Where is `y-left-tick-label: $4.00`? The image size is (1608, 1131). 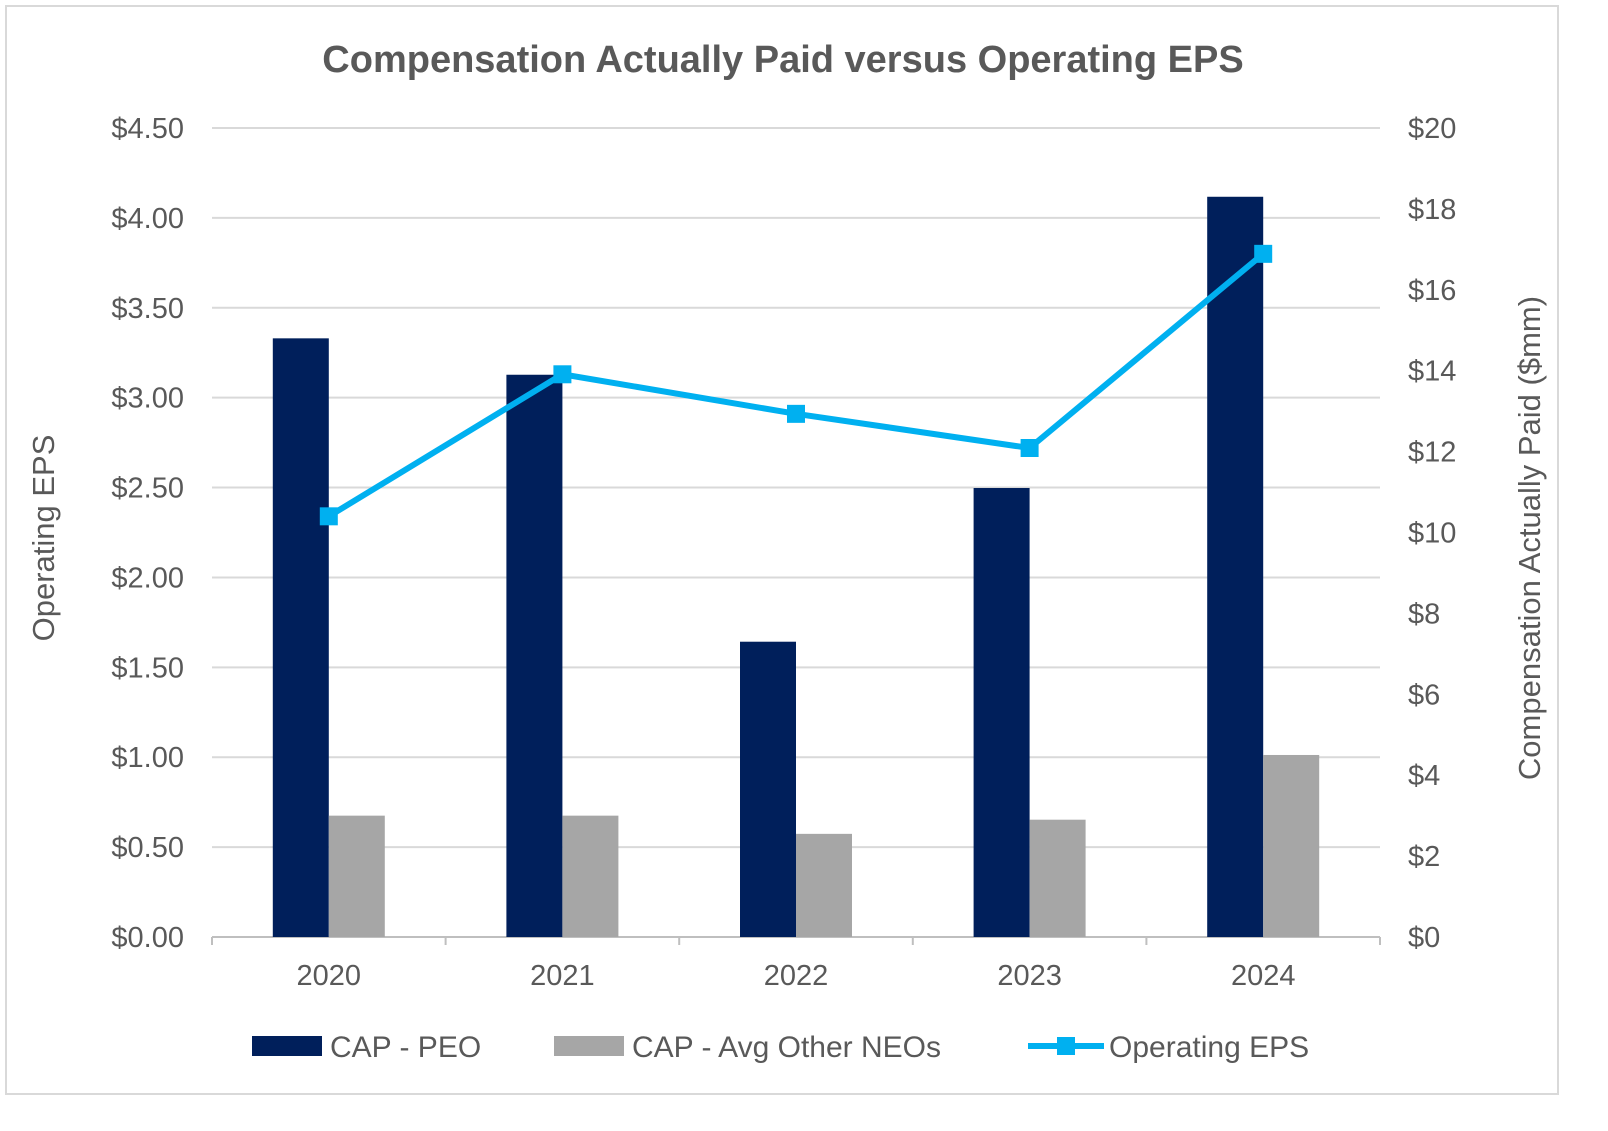 y-left-tick-label: $4.00 is located at coordinates (147, 219).